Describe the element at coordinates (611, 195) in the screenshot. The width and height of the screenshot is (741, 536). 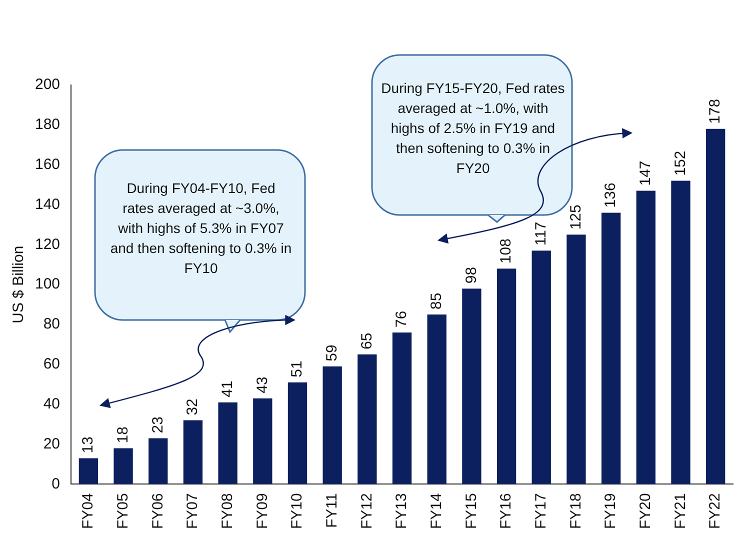
I see `data-label: 136` at that location.